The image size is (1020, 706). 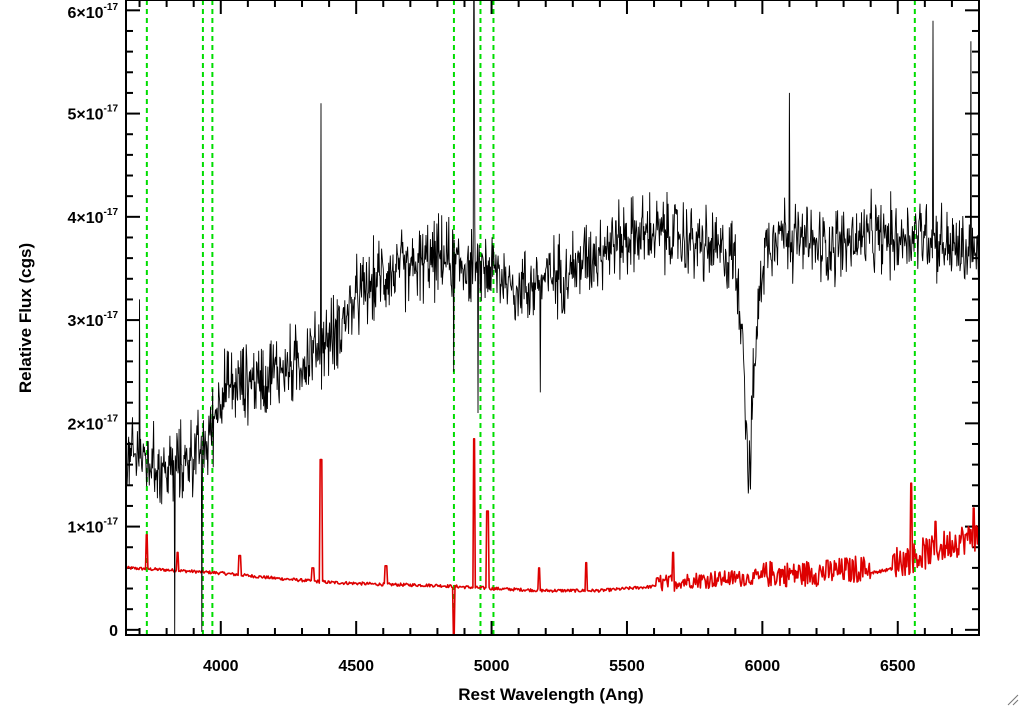 What do you see at coordinates (86, 424) in the screenshot?
I see `y-tick-mantissa: 2×10` at bounding box center [86, 424].